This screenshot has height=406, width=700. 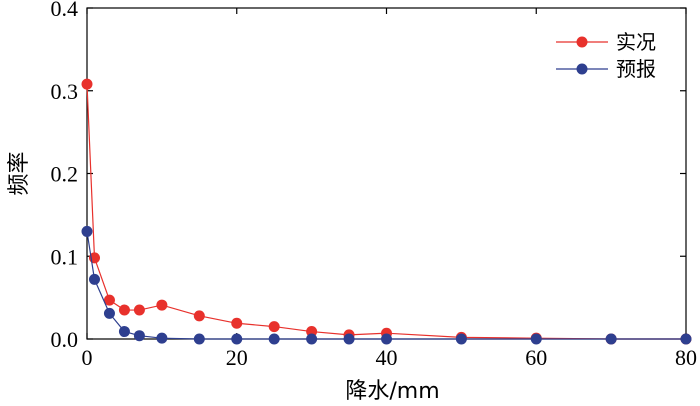 What do you see at coordinates (636, 69) in the screenshot?
I see `legend-label: 预报` at bounding box center [636, 69].